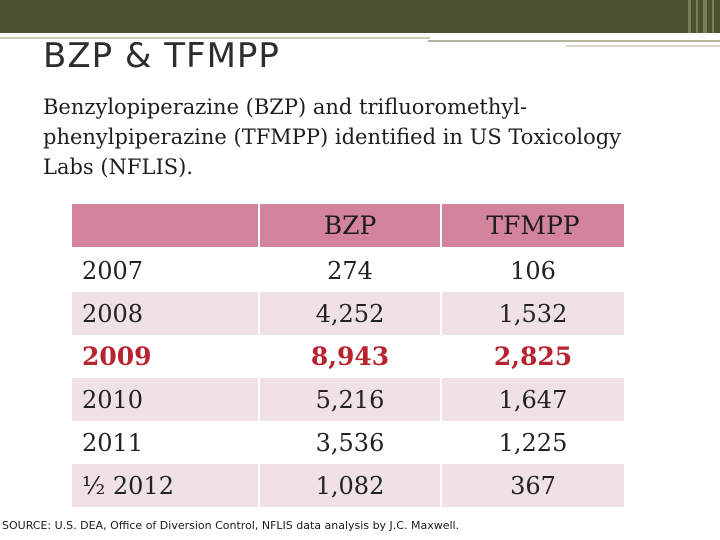 Image resolution: width=720 pixels, height=540 pixels. I want to click on year-cell: 2008, so click(165, 313).